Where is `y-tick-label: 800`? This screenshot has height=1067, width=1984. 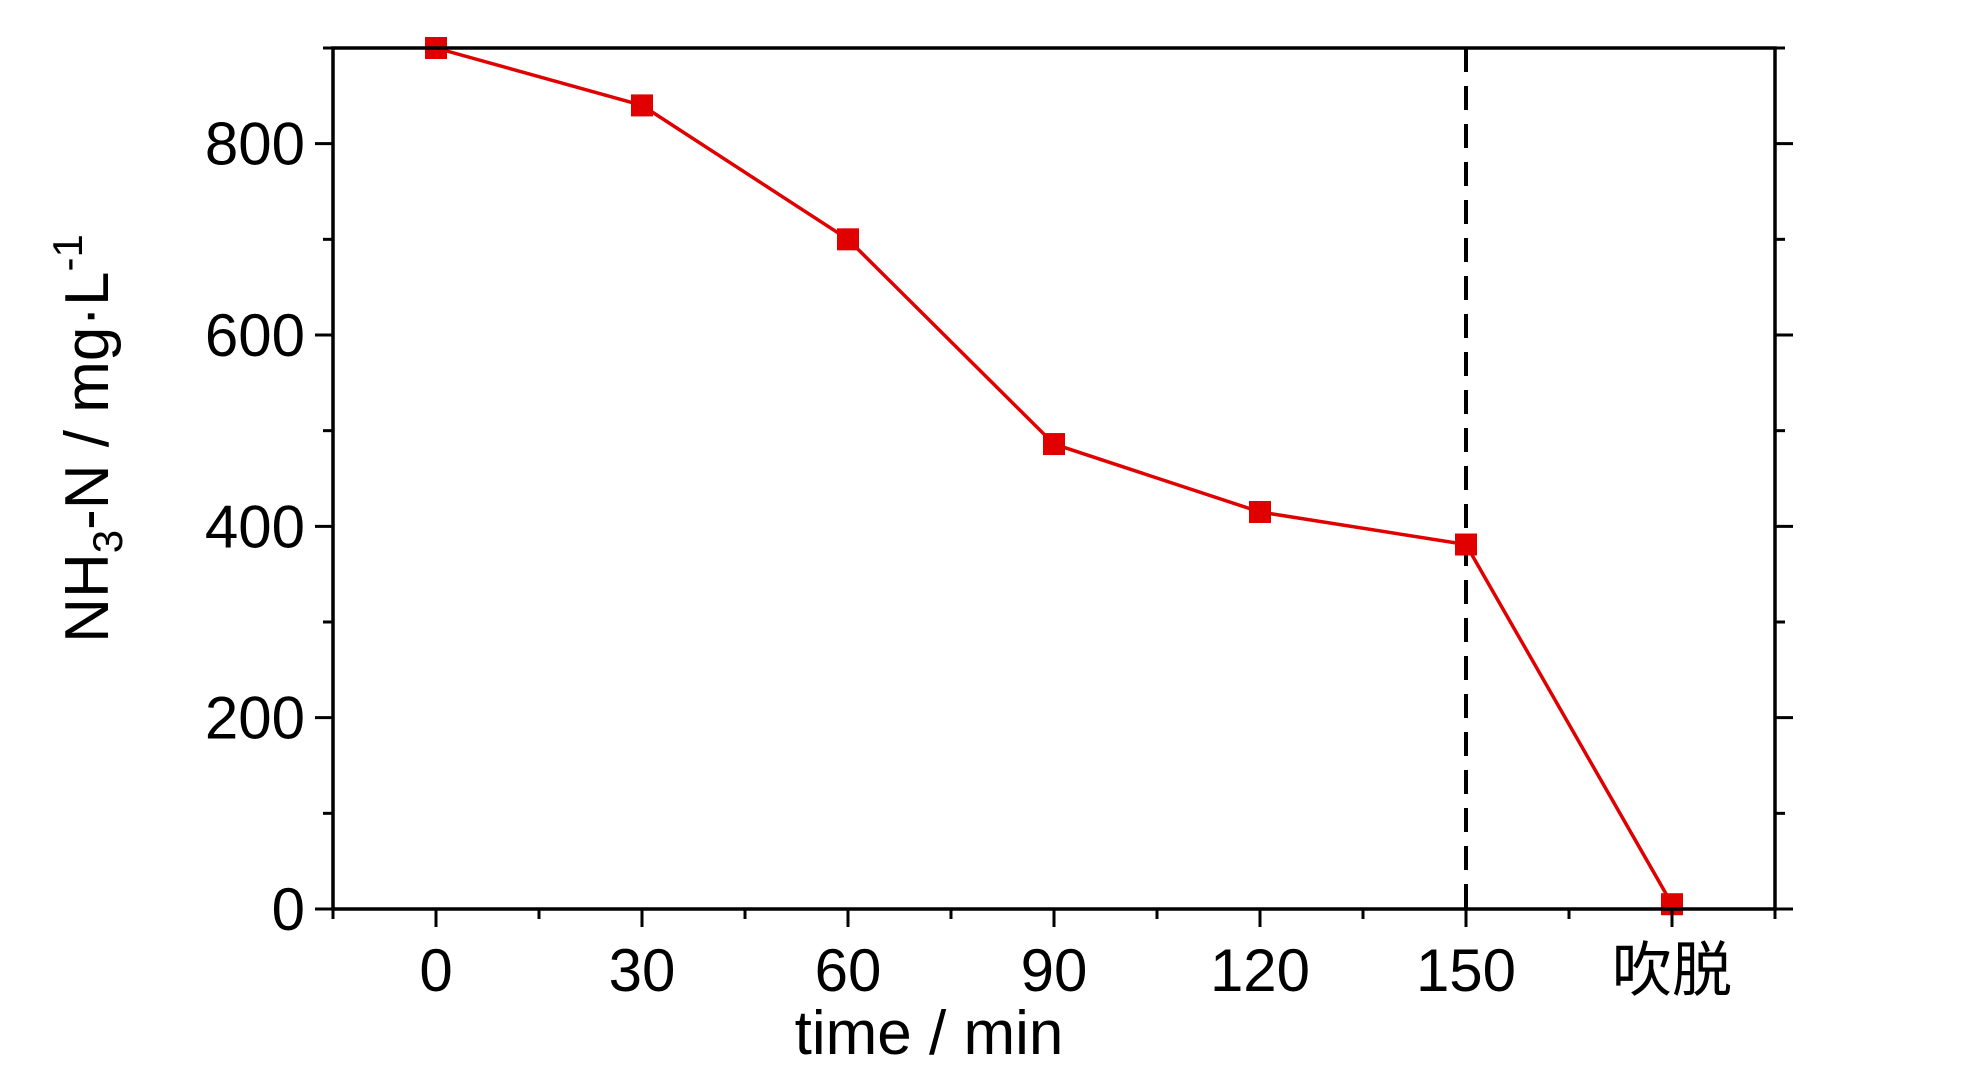 y-tick-label: 800 is located at coordinates (255, 144).